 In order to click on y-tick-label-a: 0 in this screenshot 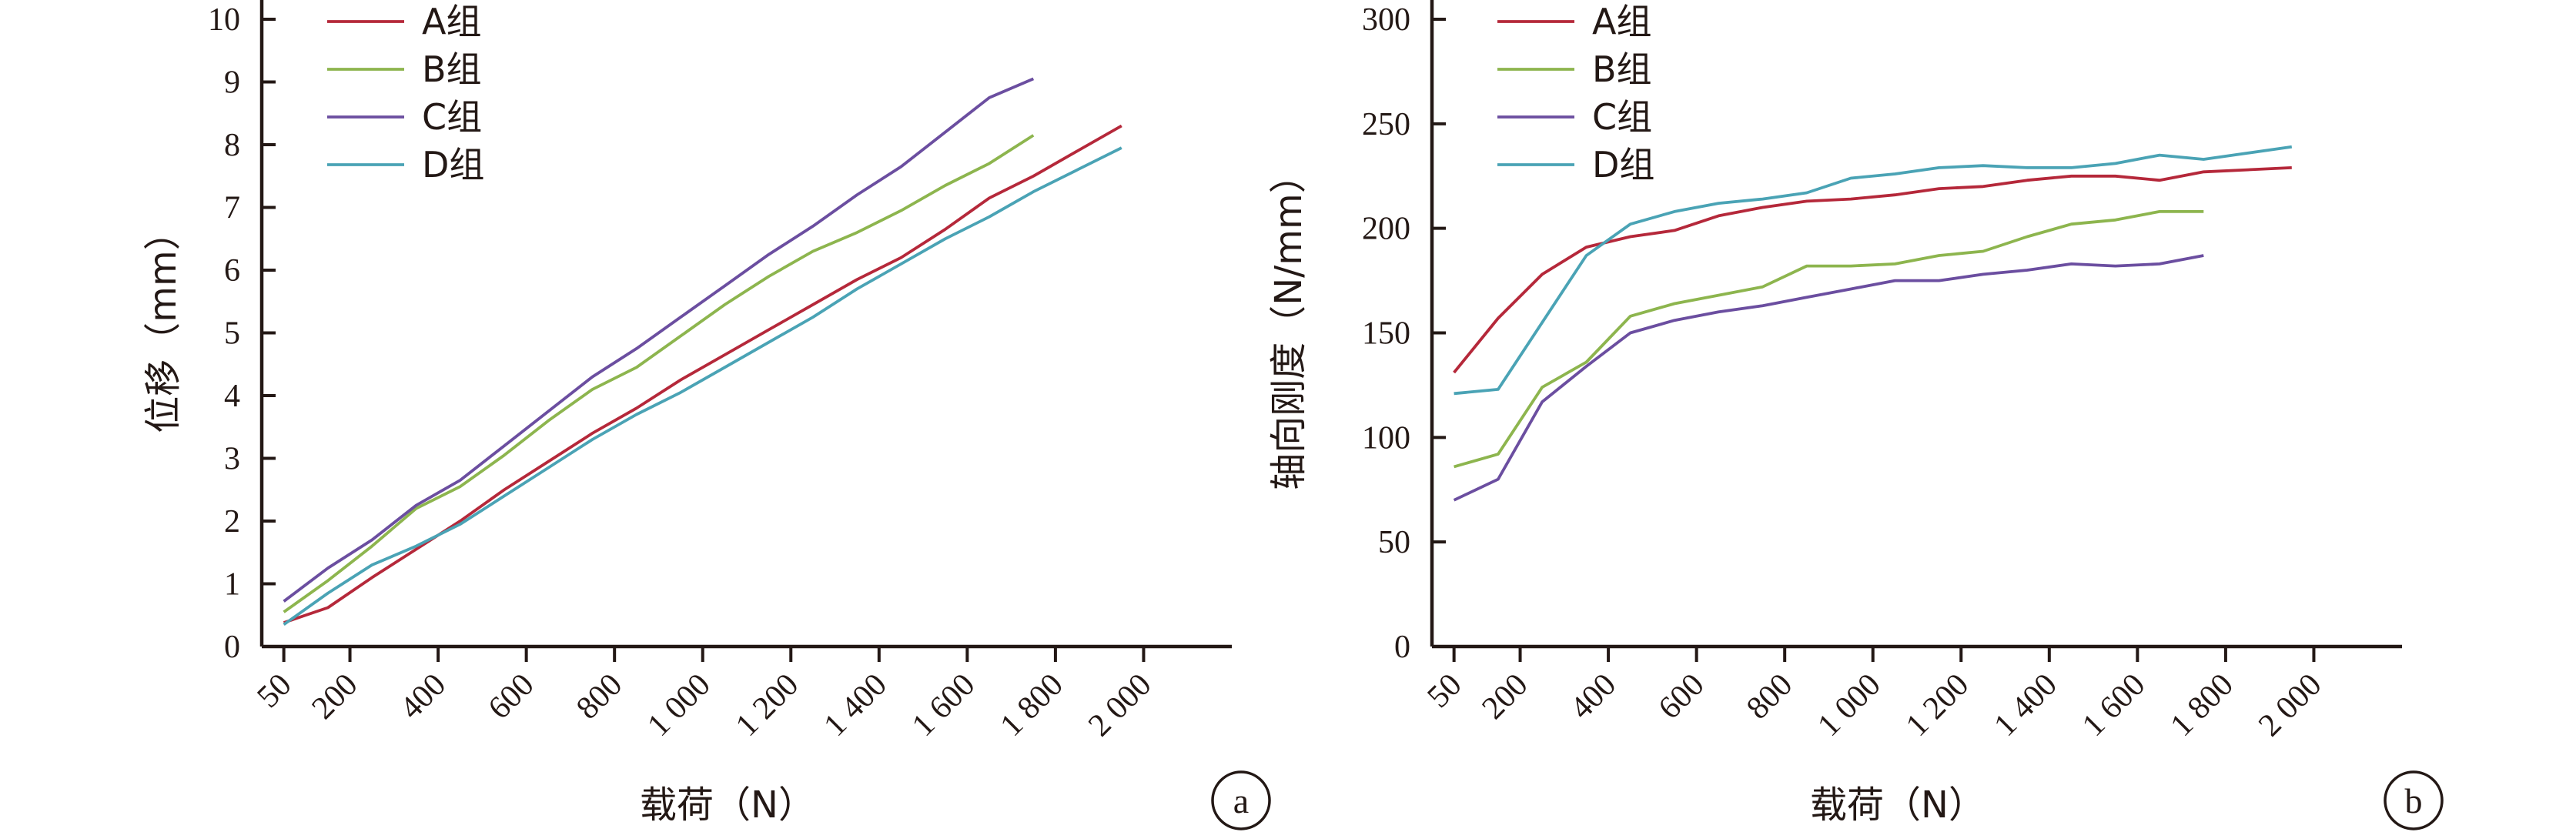, I will do `click(232, 647)`.